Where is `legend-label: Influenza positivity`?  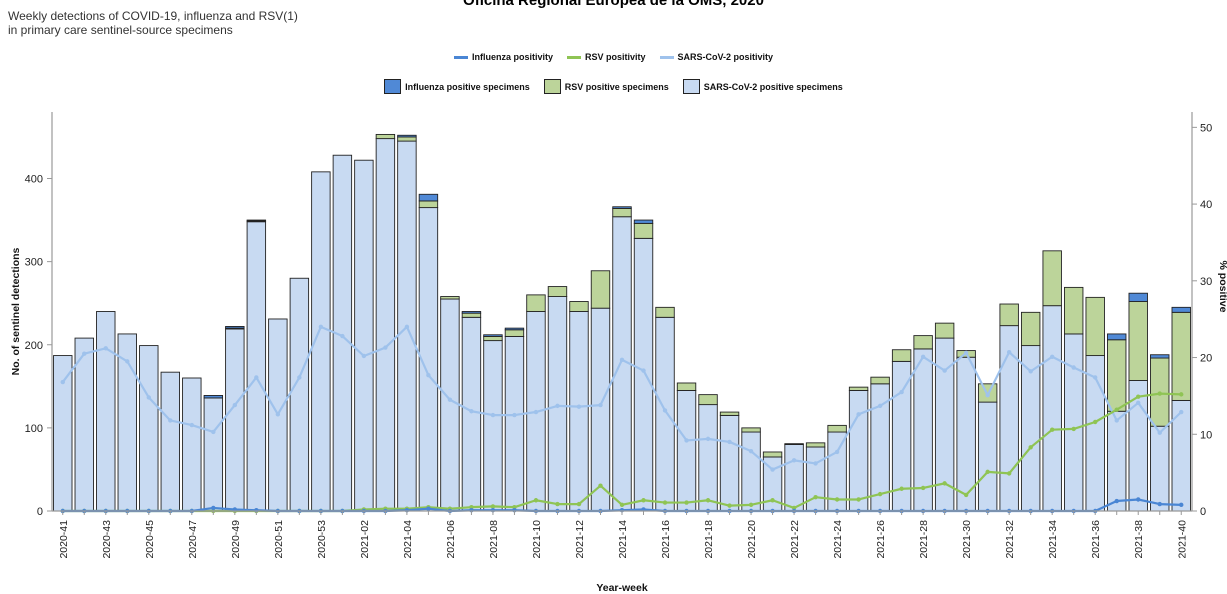
legend-label: Influenza positivity is located at coordinates (512, 57).